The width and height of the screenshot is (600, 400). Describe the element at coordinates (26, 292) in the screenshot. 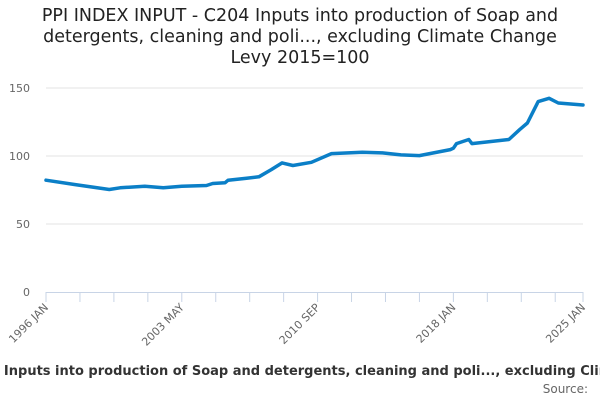

I see `y-tick-label: 0` at that location.